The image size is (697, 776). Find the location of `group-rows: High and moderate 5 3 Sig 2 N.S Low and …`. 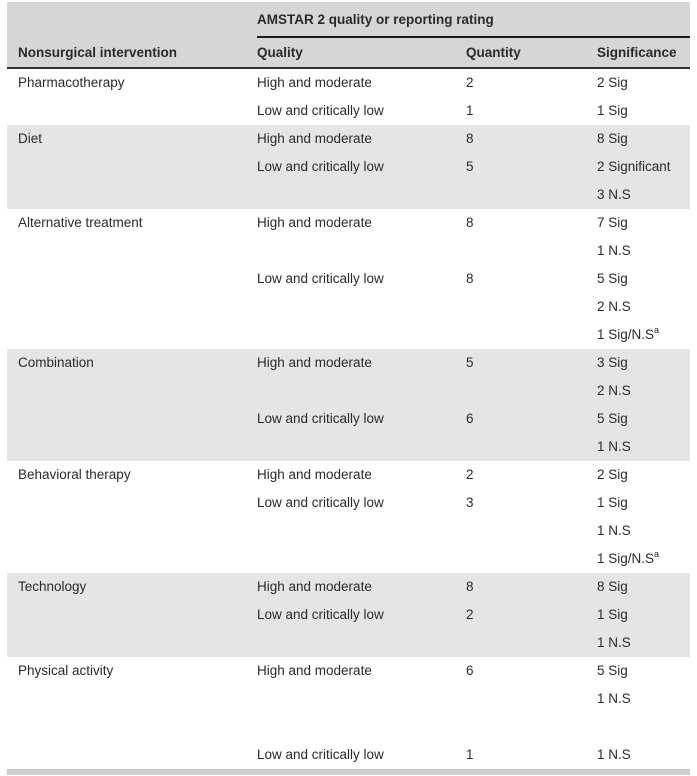

group-rows: High and moderate 5 3 Sig 2 N.S Low and … is located at coordinates (473, 405).